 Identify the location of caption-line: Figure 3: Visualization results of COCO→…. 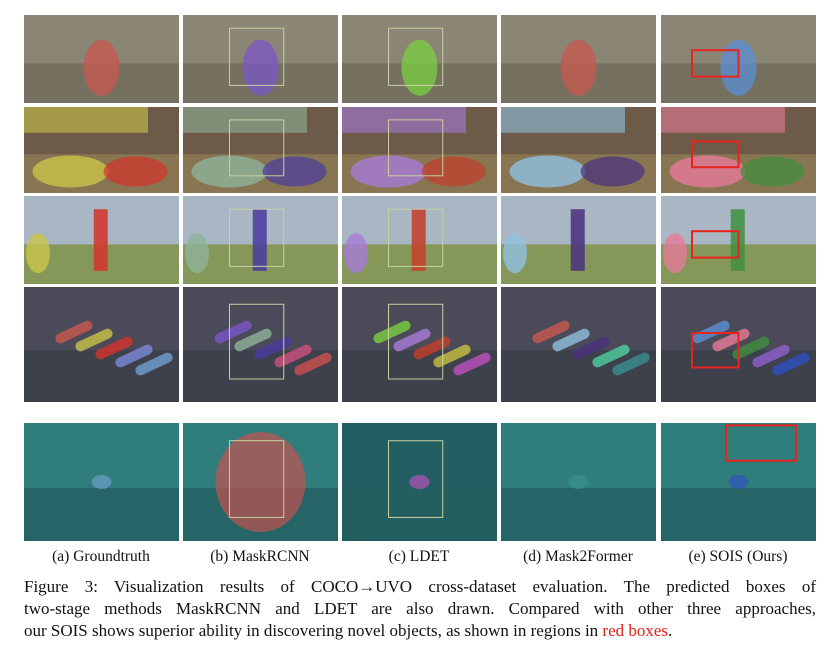
(420, 586).